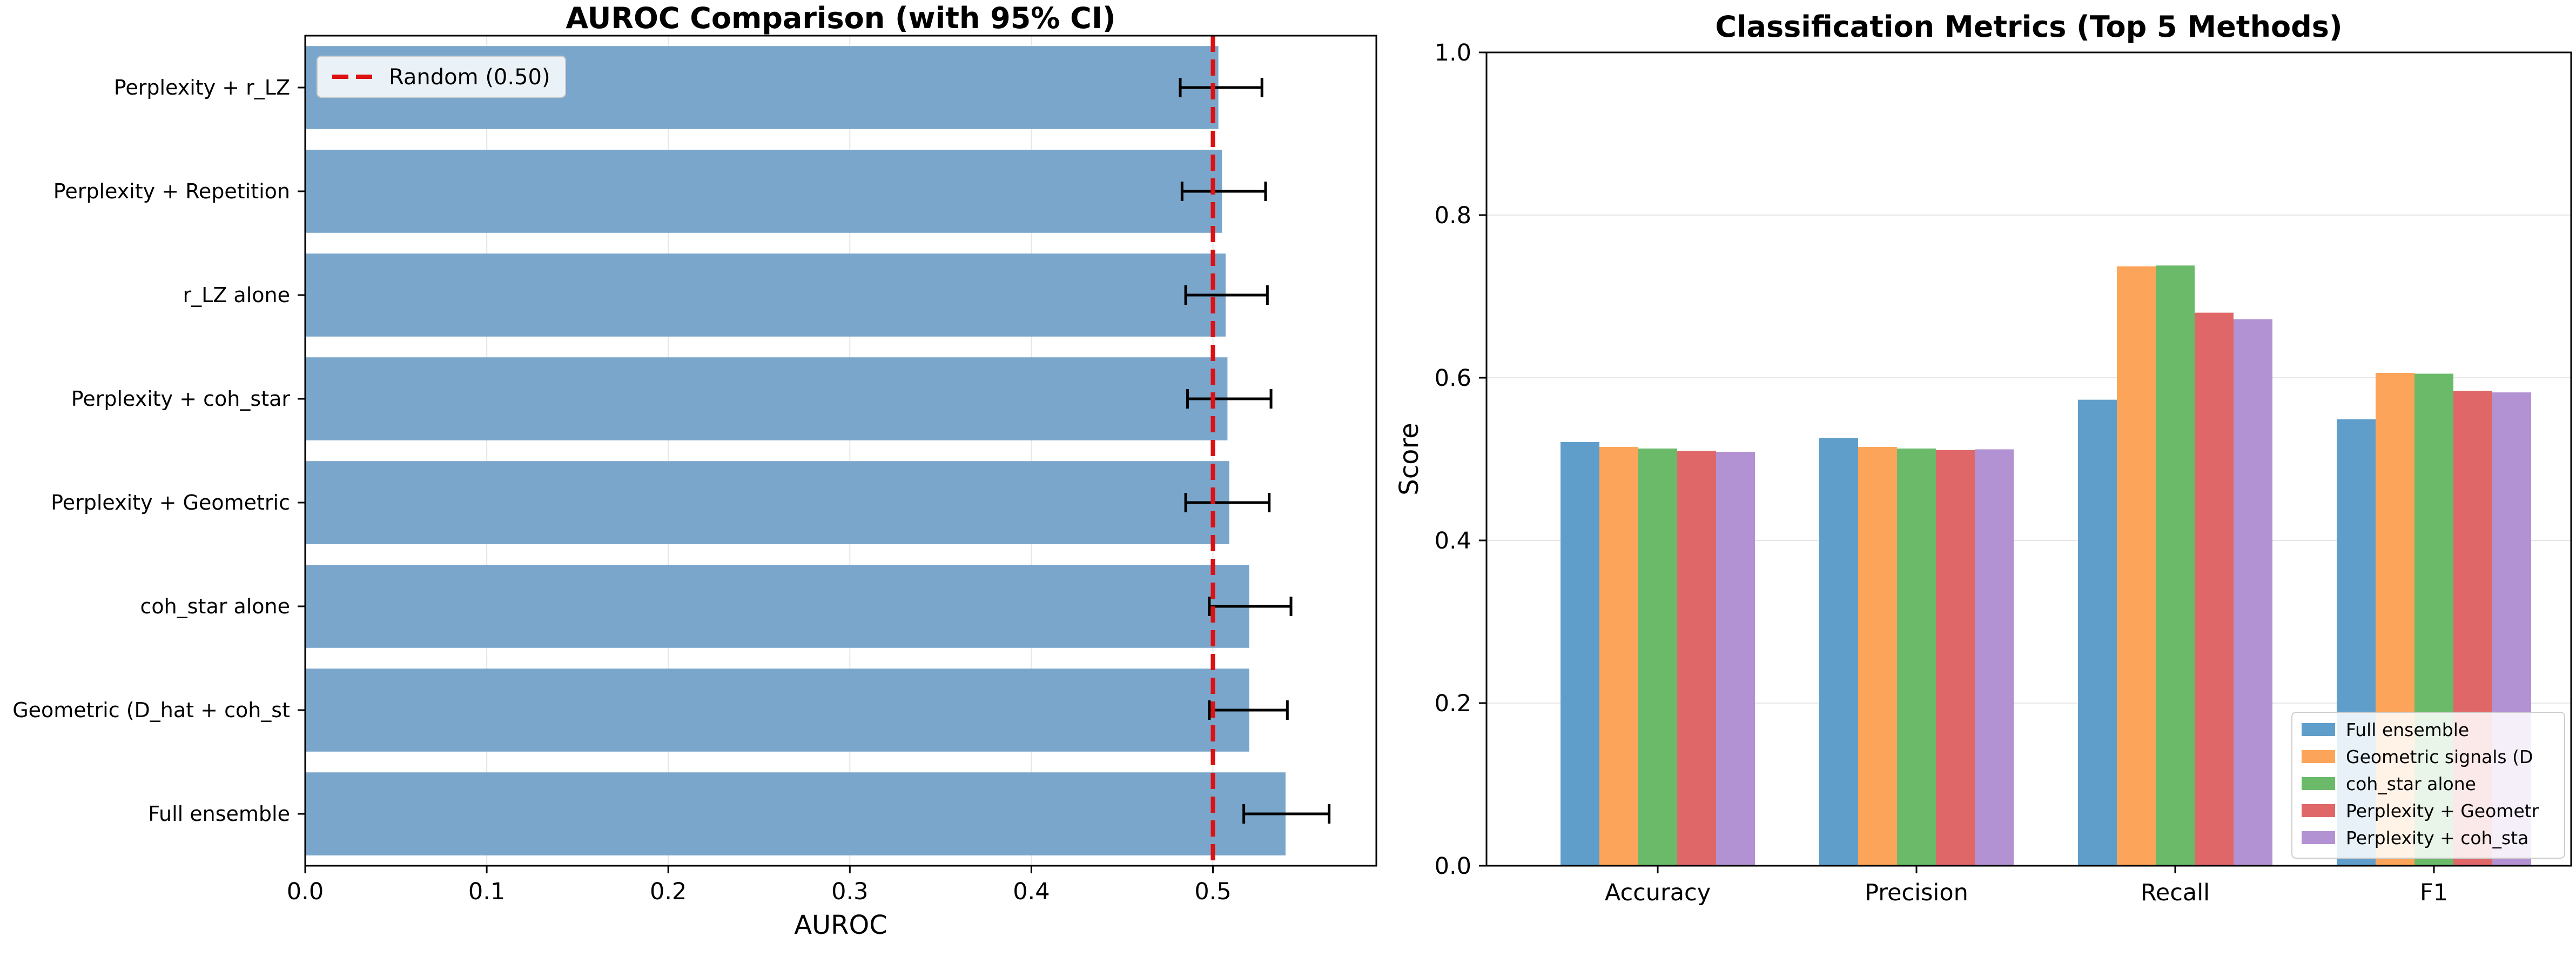 The image size is (2576, 956). What do you see at coordinates (668, 891) in the screenshot?
I see `x-tick-label: 0.2` at bounding box center [668, 891].